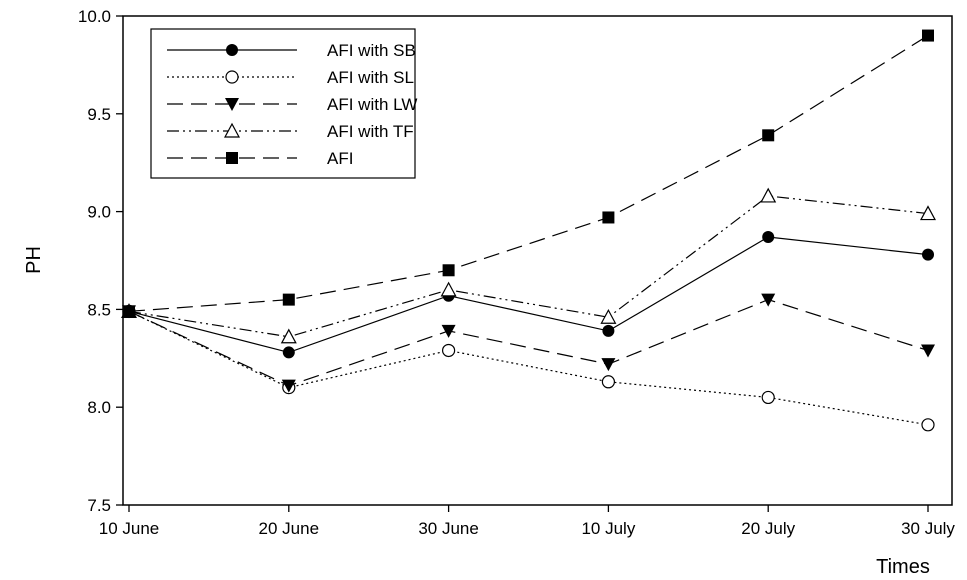 This screenshot has width=967, height=580. I want to click on x-tick-label: 20 July, so click(768, 528).